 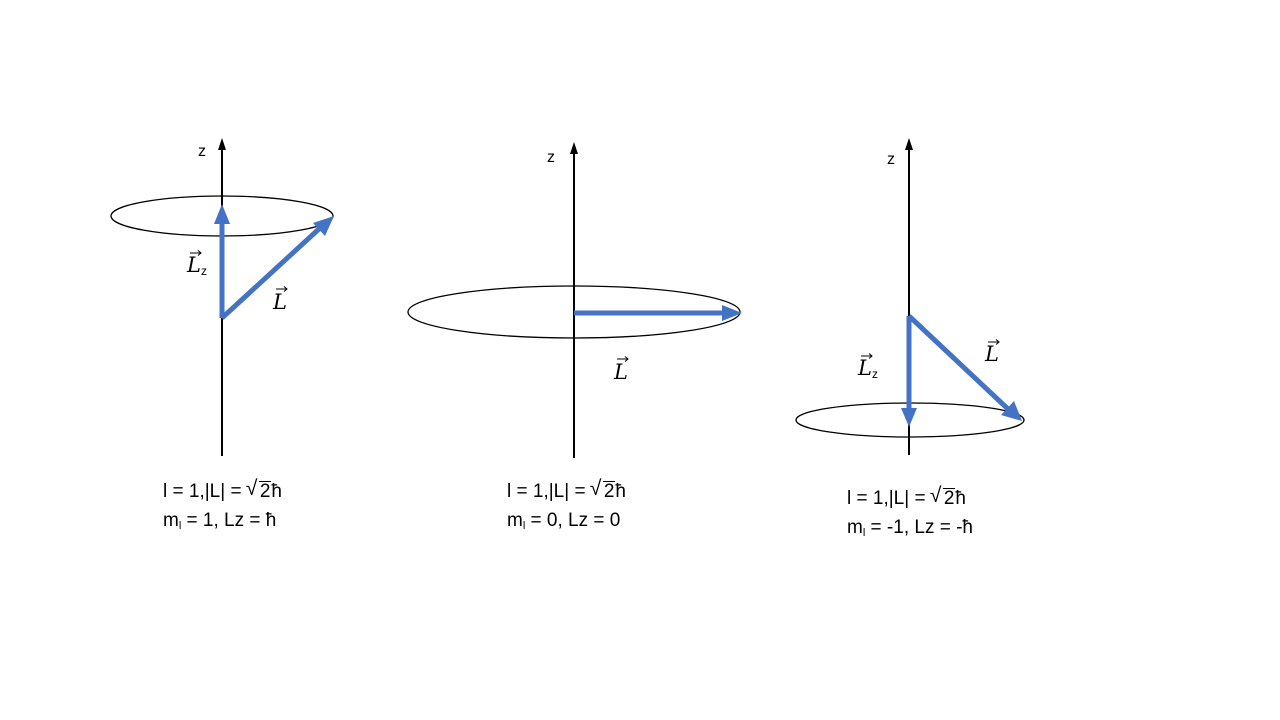 What do you see at coordinates (910, 528) in the screenshot?
I see `caption-line-projection: ml = -1, Lz = -ħ` at bounding box center [910, 528].